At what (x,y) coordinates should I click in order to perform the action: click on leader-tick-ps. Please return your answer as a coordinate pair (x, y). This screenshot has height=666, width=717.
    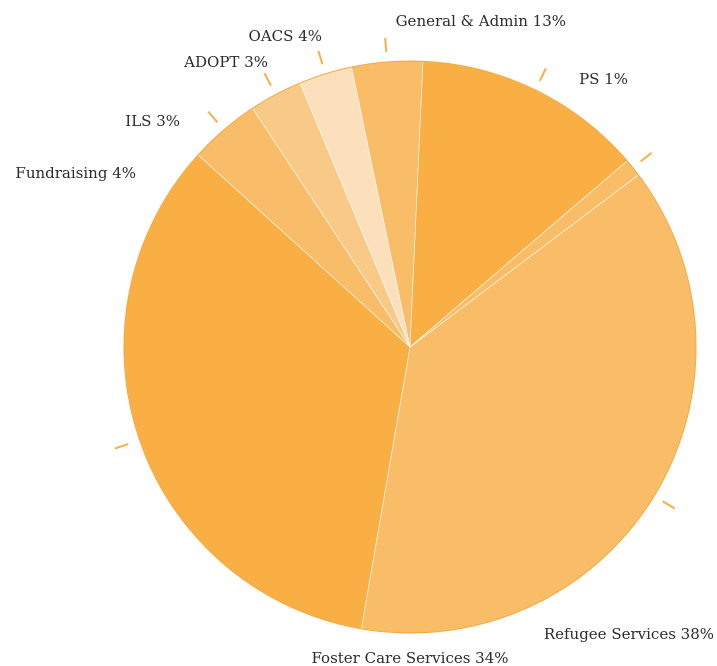
    Looking at the image, I should click on (646, 157).